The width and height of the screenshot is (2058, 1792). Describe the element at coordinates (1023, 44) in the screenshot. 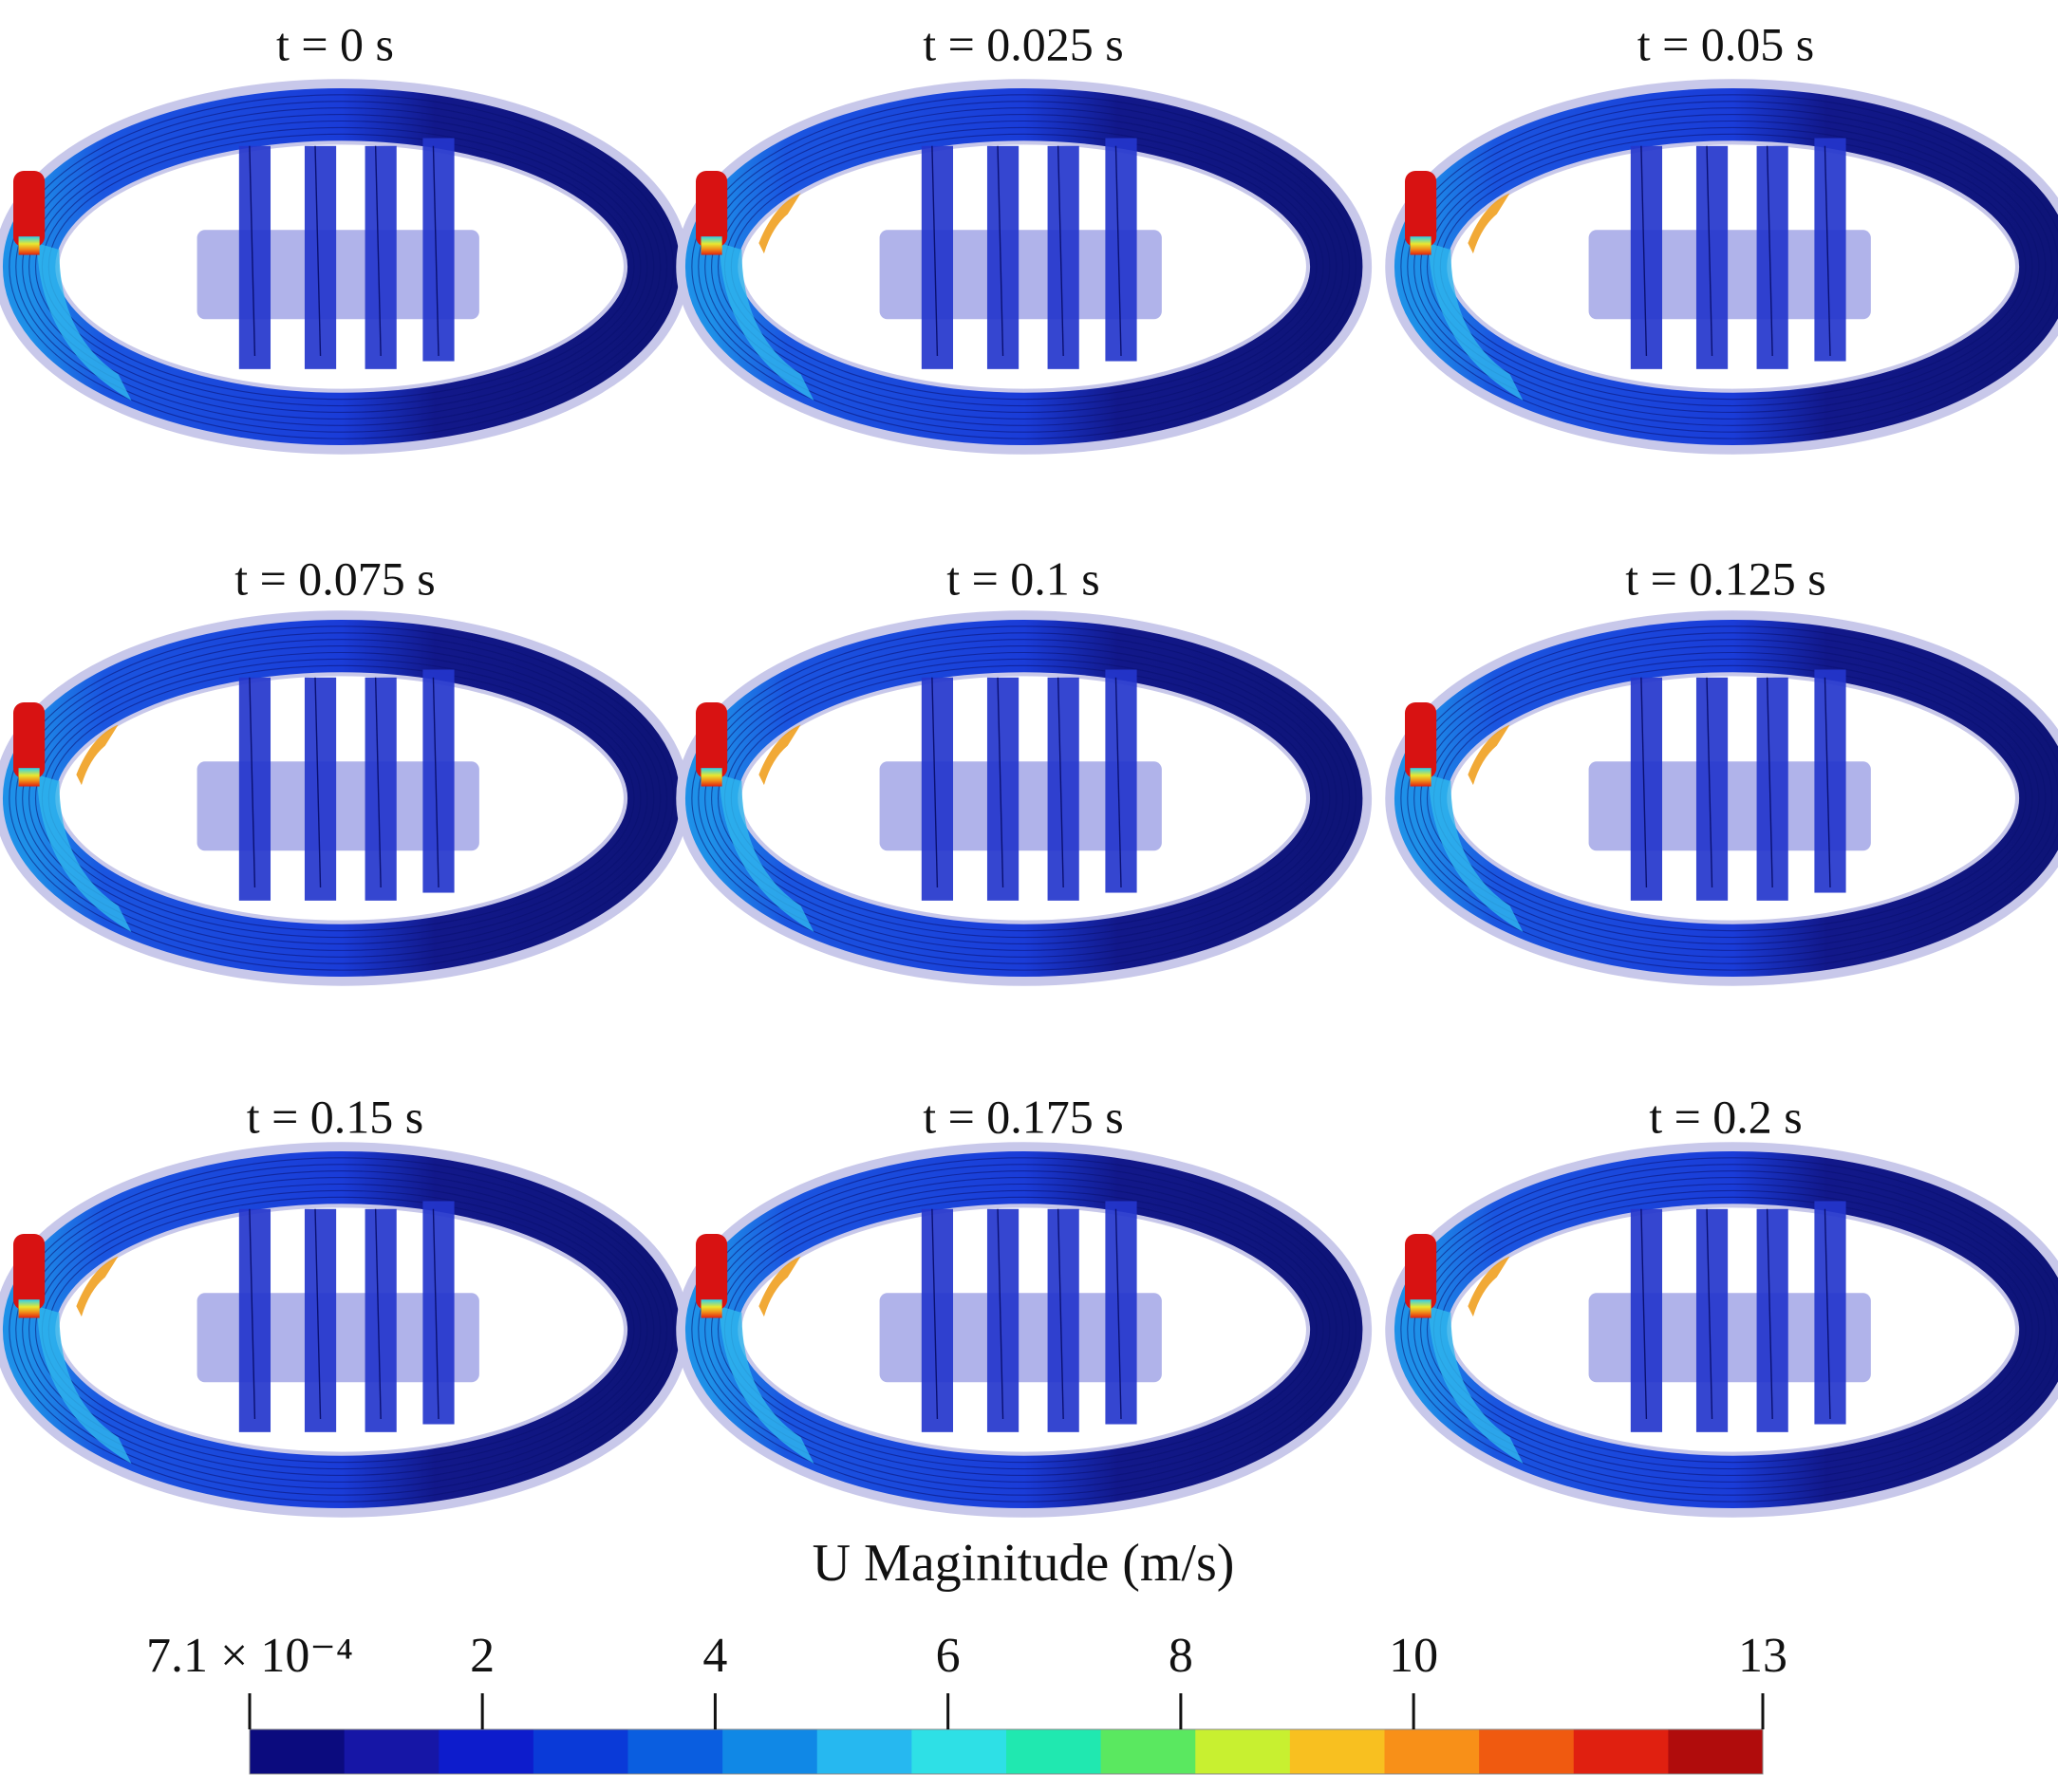

I see `panel-title: t = 0.025 s` at that location.